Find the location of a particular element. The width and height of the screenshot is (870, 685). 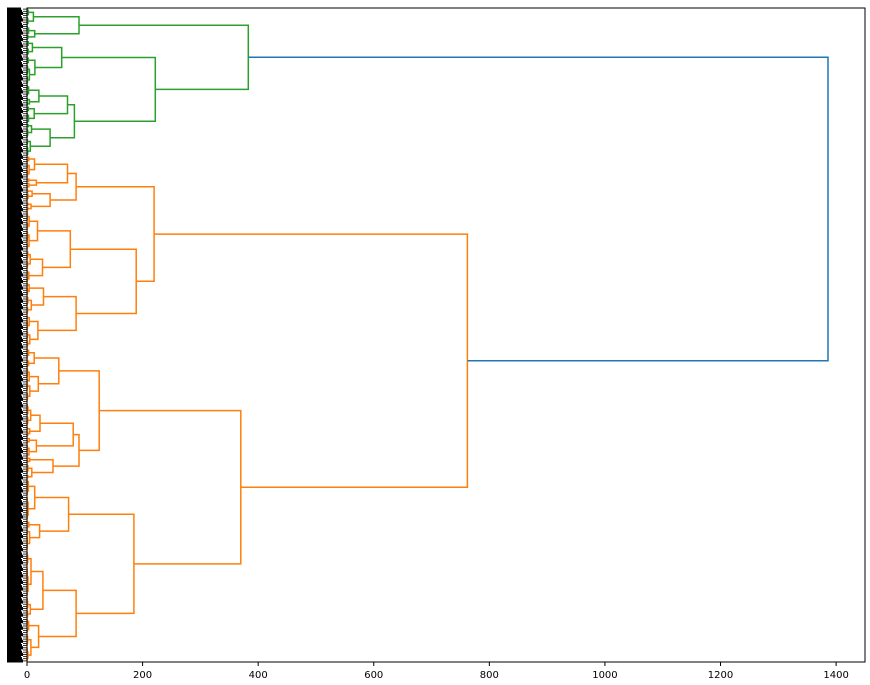

x-tick-label-1400: 1400 is located at coordinates (835, 675).